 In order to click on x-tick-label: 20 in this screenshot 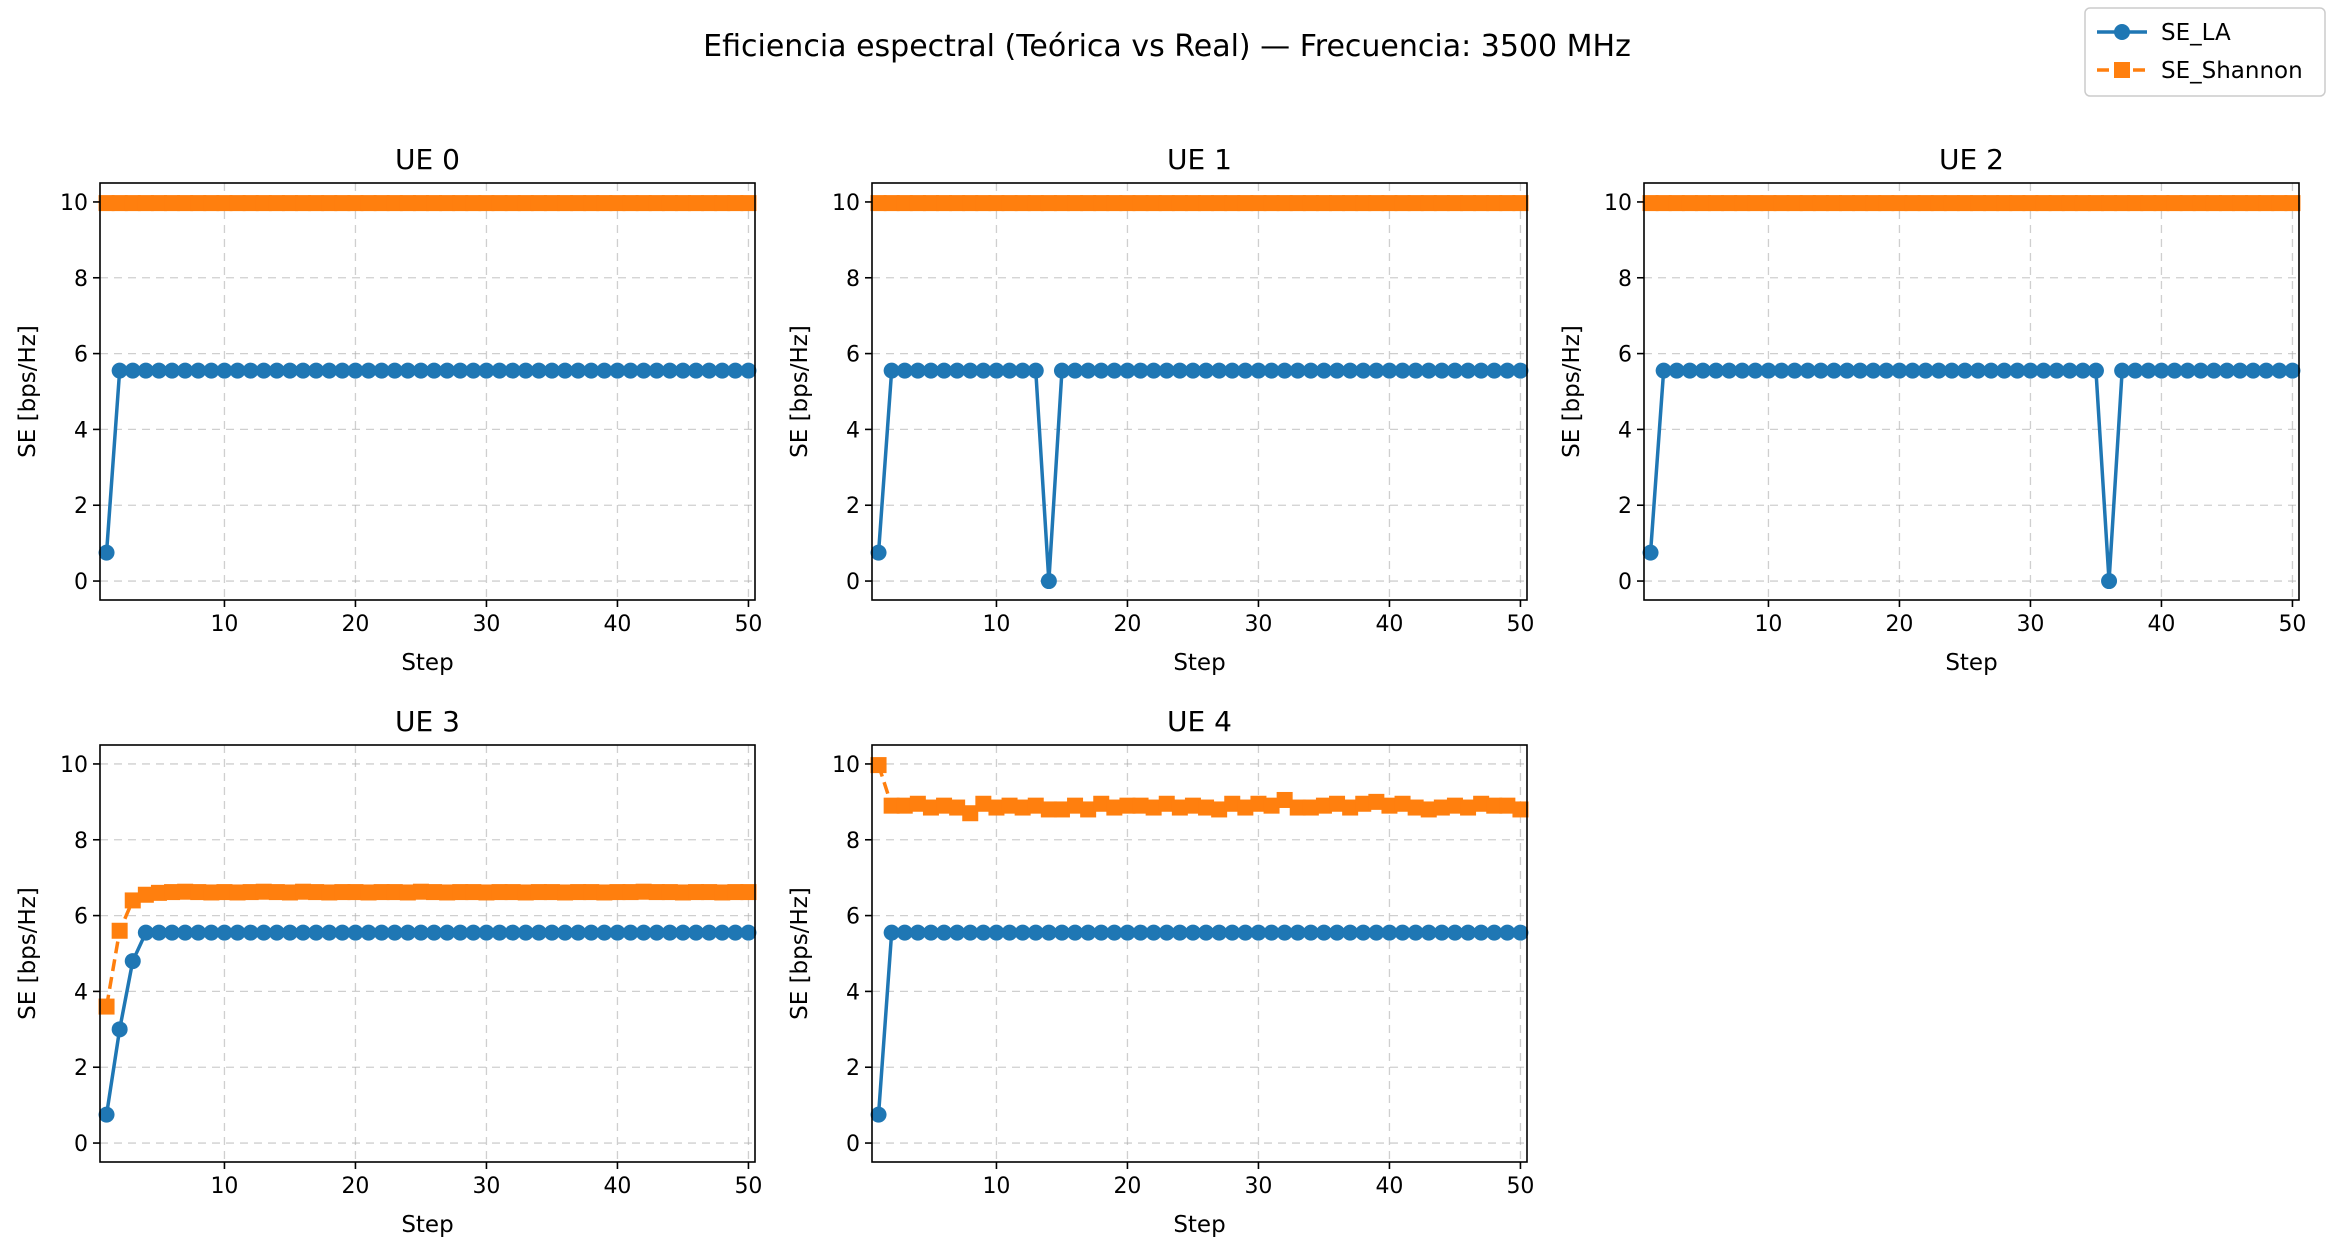, I will do `click(1127, 624)`.